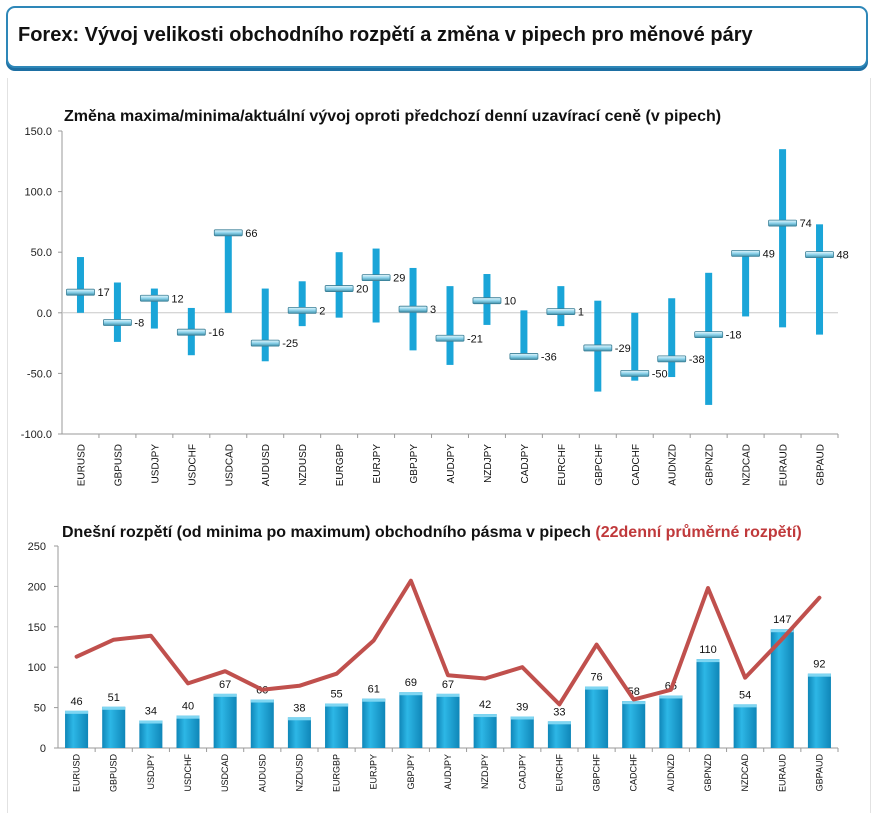 The height and width of the screenshot is (813, 876). I want to click on chart2-x-tick-label: GBPJPY, so click(411, 772).